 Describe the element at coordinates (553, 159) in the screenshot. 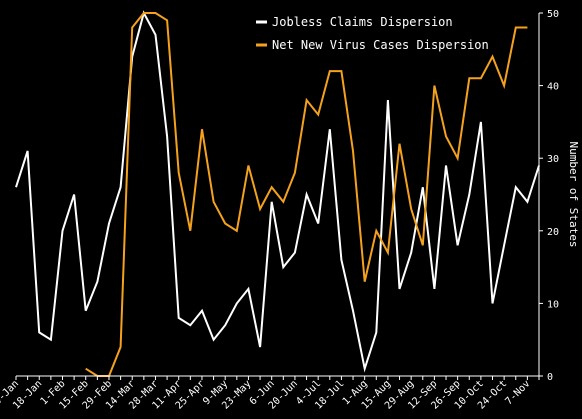

I see `y-tick-label: 30` at that location.